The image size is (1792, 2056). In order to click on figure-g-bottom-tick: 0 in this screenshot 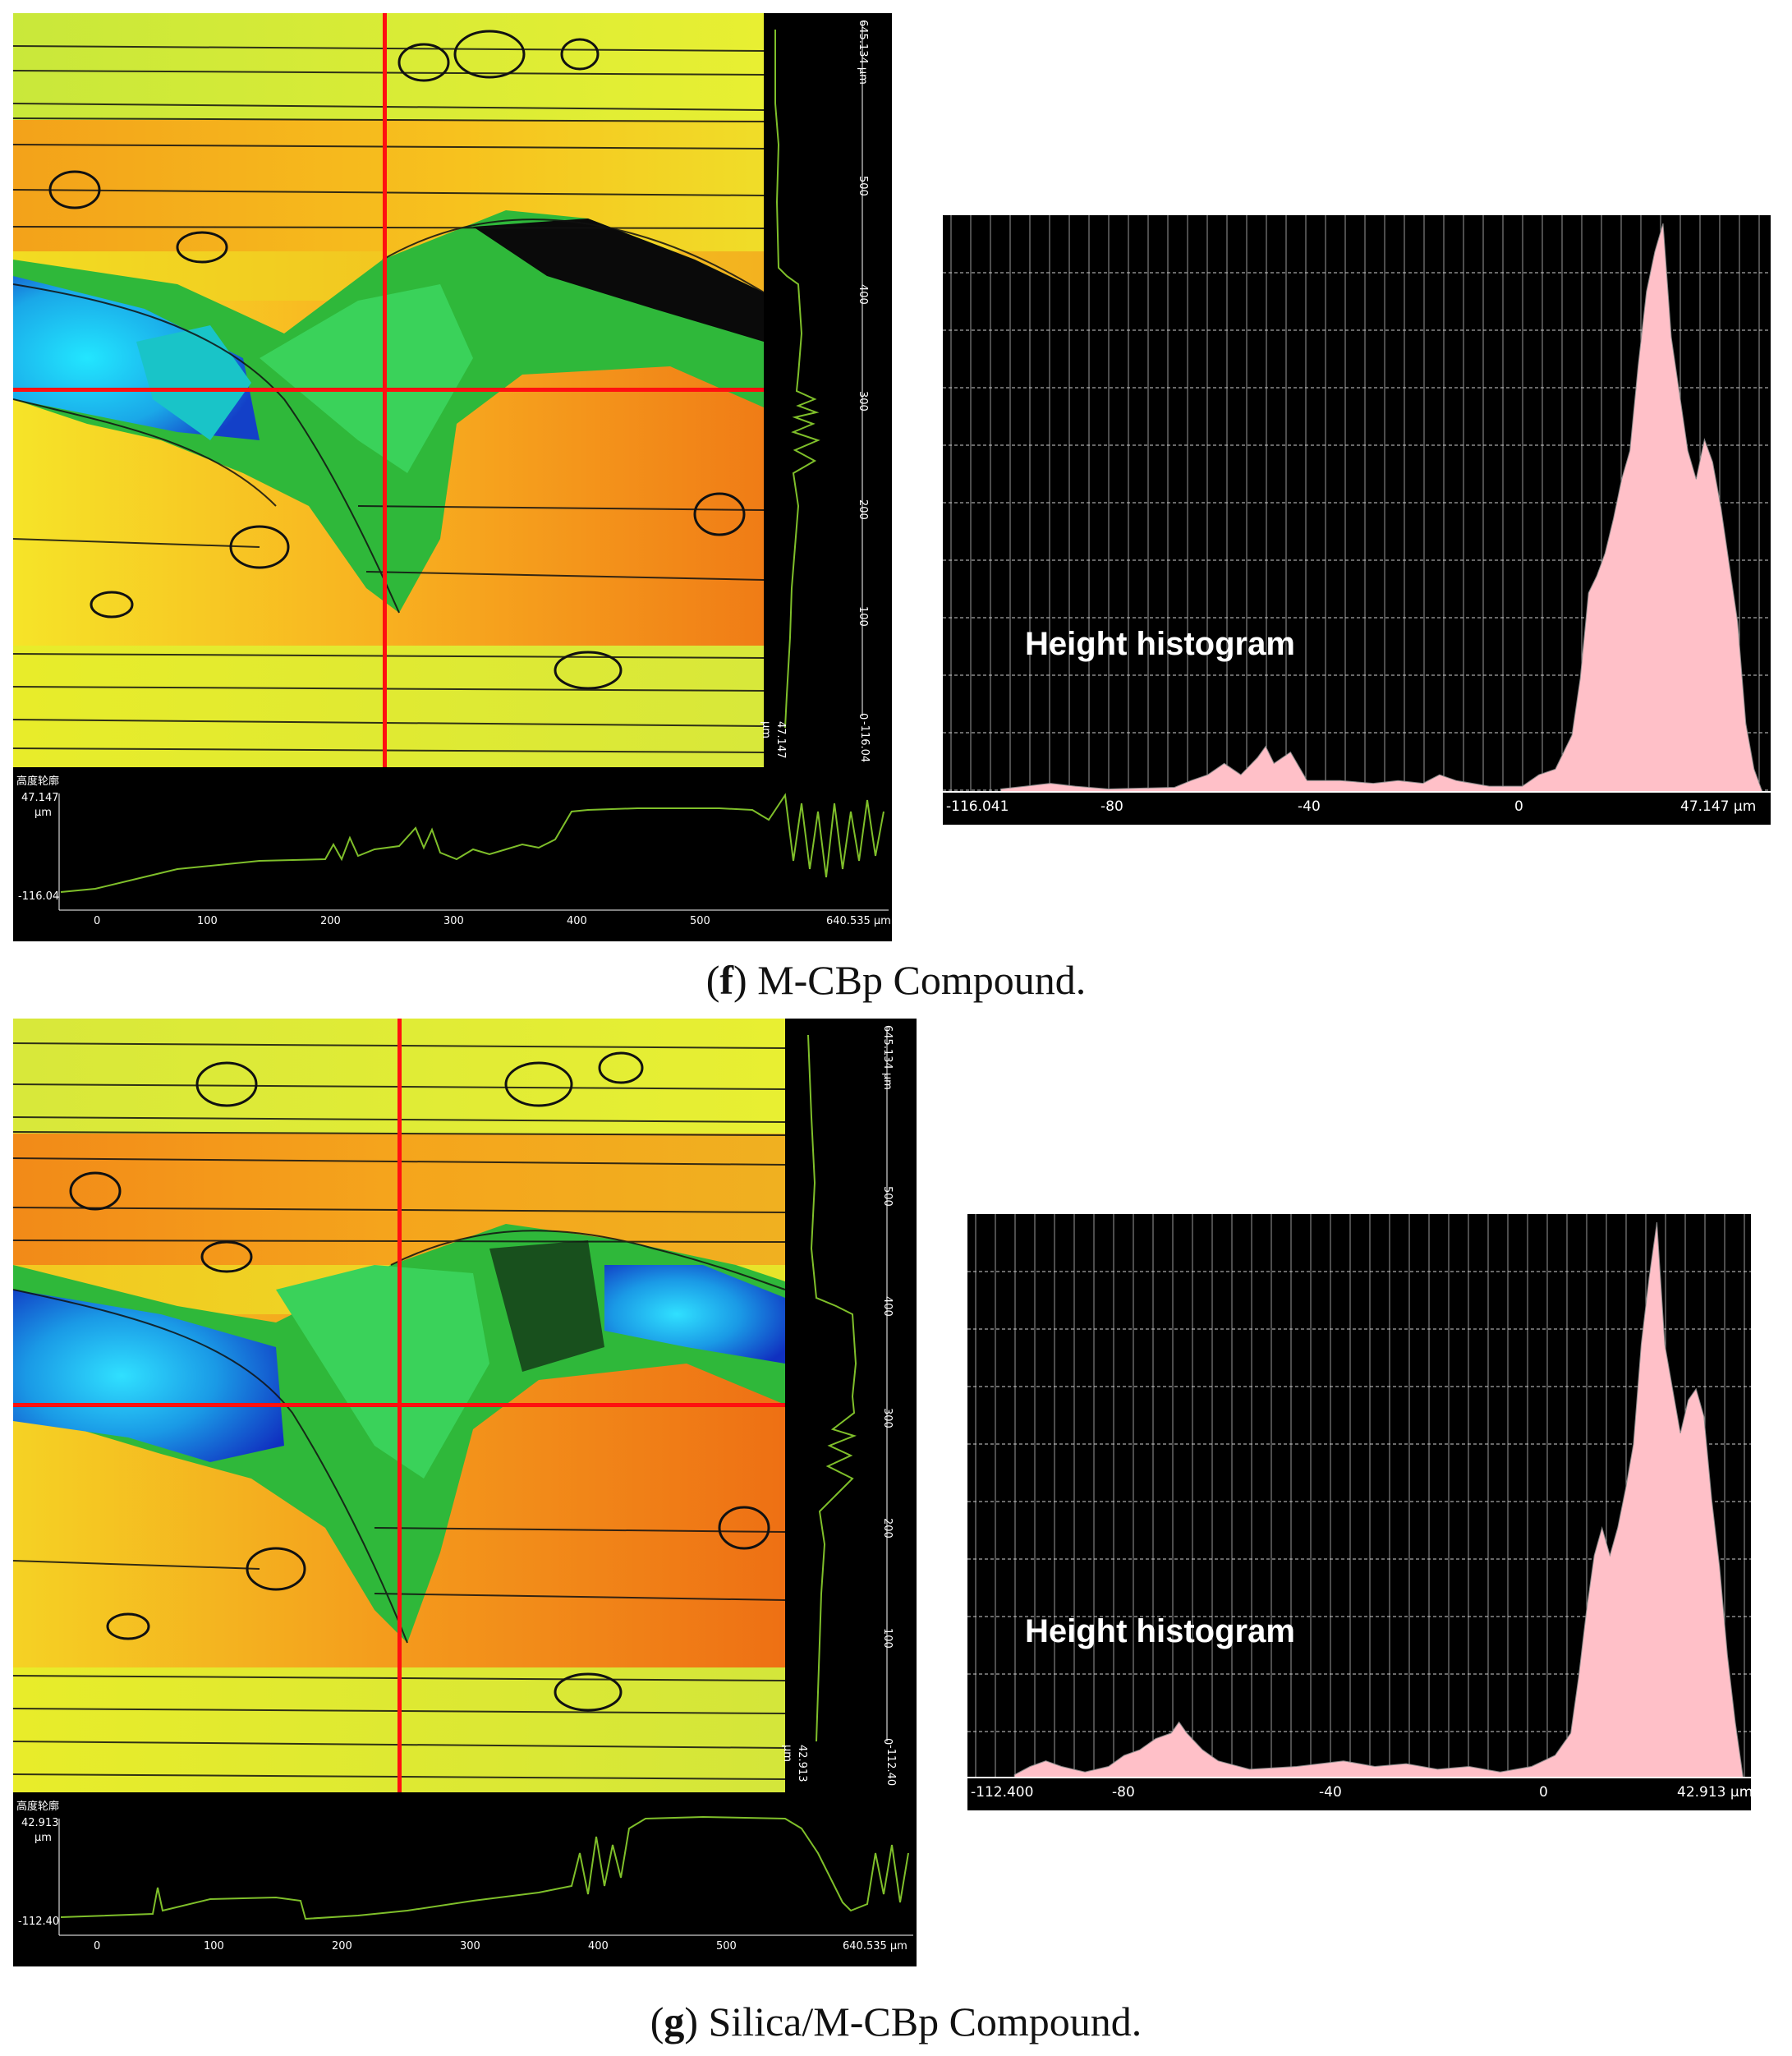, I will do `click(98, 1946)`.